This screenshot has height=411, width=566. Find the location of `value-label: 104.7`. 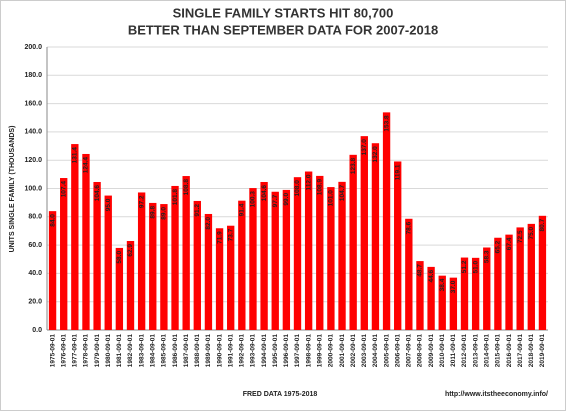

value-label: 104.7 is located at coordinates (342, 192).